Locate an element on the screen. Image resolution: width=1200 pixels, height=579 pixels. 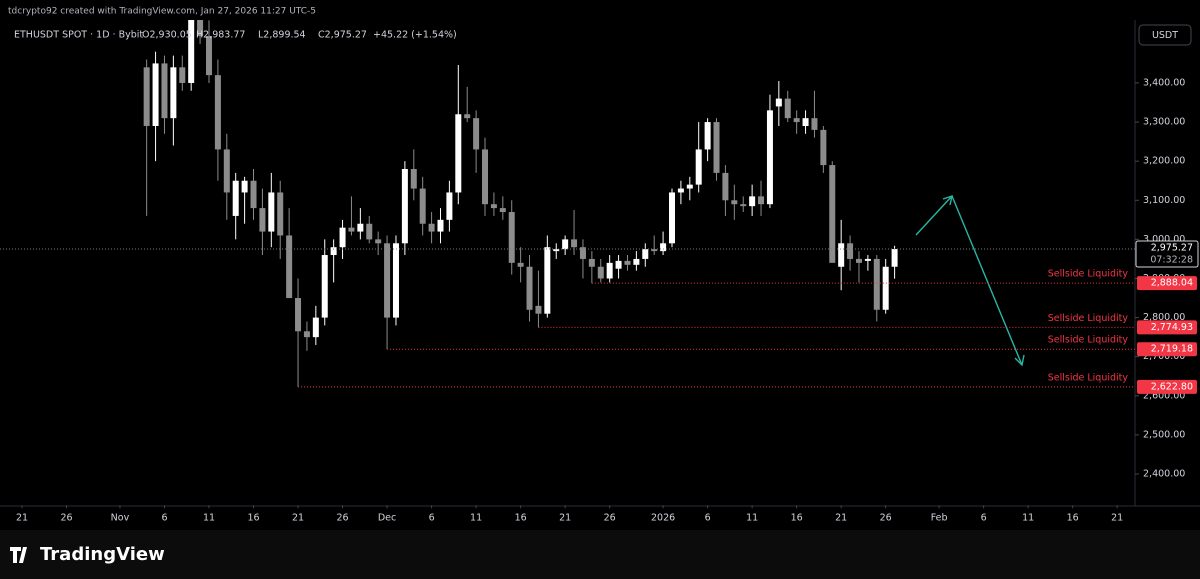
last-price-box is located at coordinates (1167, 254).